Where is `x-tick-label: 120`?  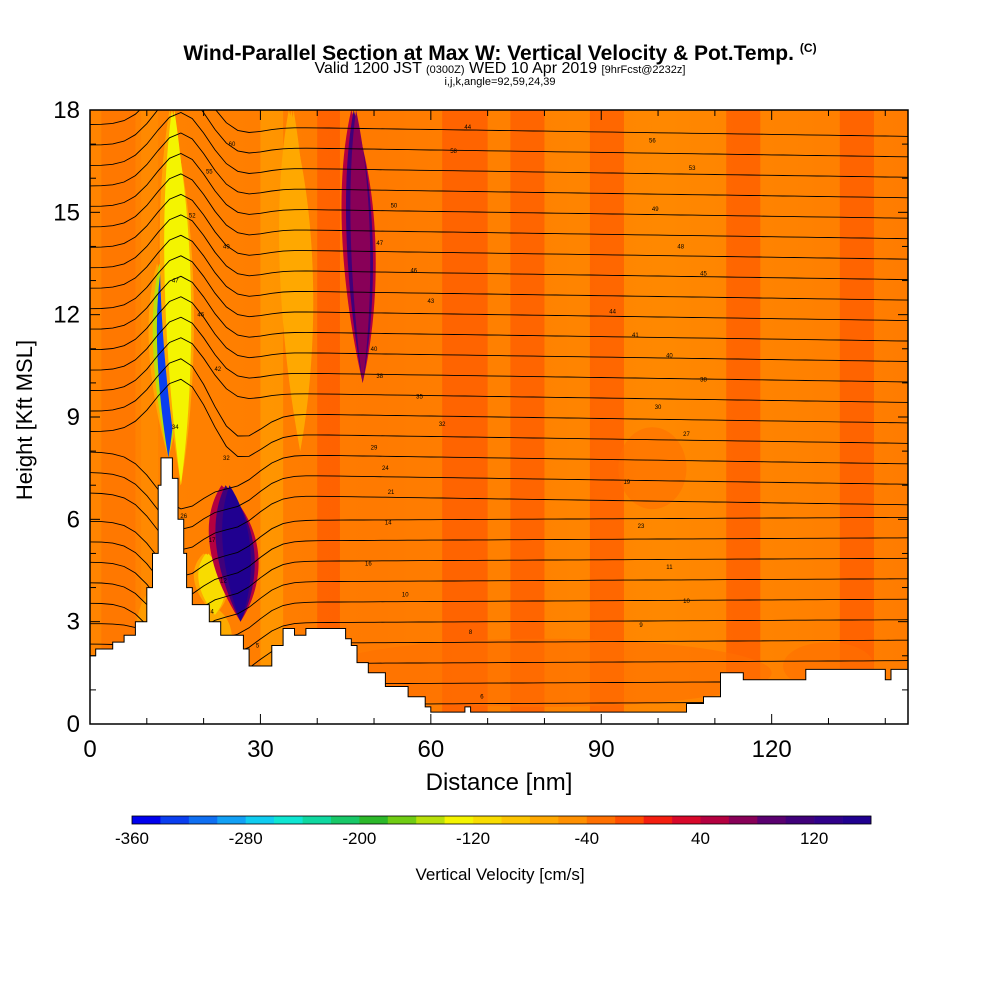 x-tick-label: 120 is located at coordinates (772, 749).